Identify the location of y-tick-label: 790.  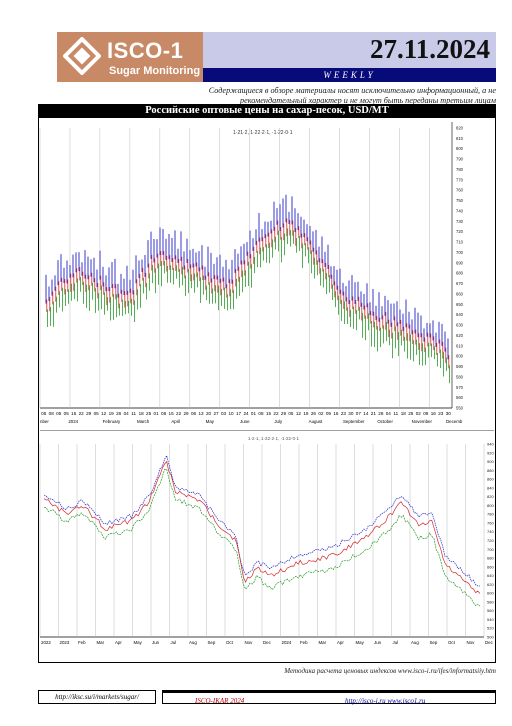
(460, 159).